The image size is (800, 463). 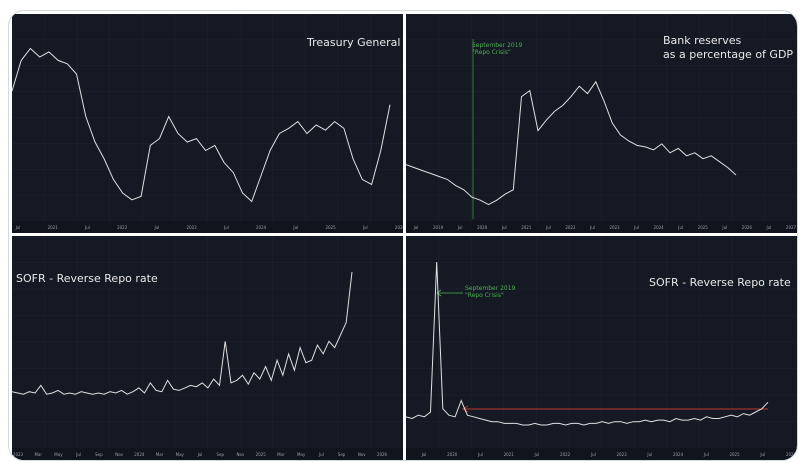 I want to click on x-tick-label: 2027, so click(x=791, y=227).